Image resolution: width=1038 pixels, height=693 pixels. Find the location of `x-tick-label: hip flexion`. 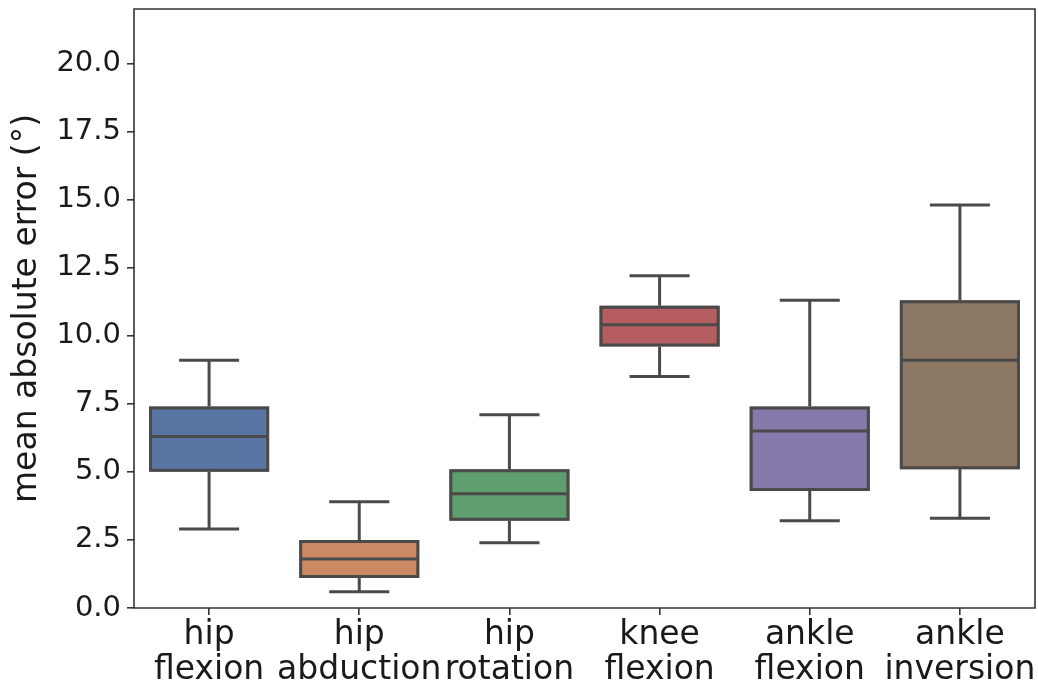

x-tick-label: hip flexion is located at coordinates (209, 650).